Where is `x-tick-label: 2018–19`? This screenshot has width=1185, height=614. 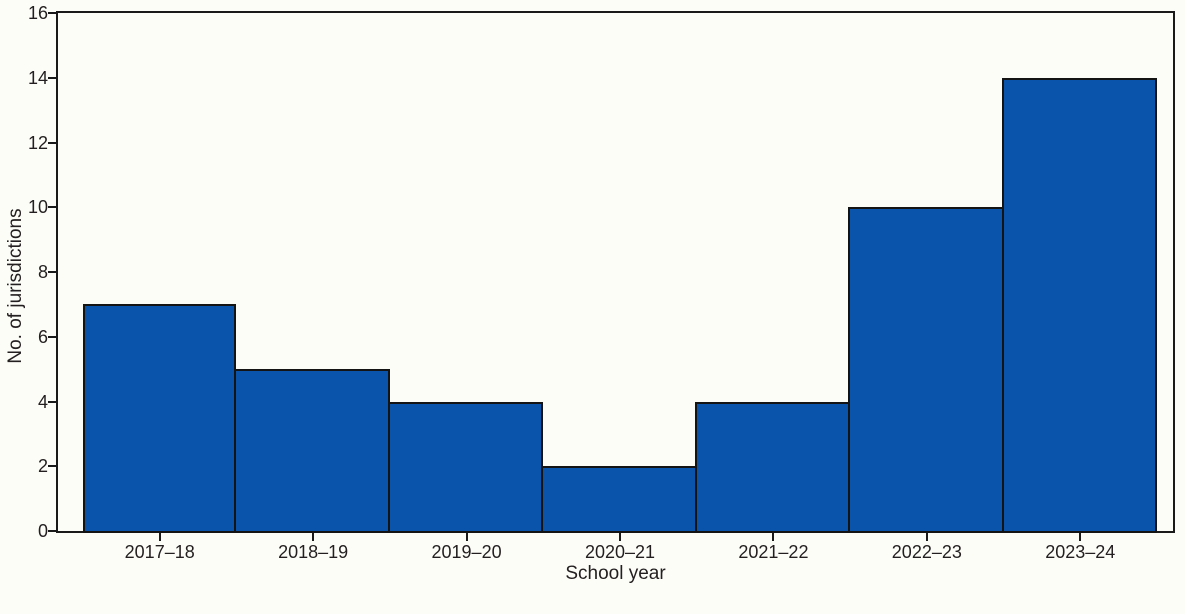 x-tick-label: 2018–19 is located at coordinates (313, 552).